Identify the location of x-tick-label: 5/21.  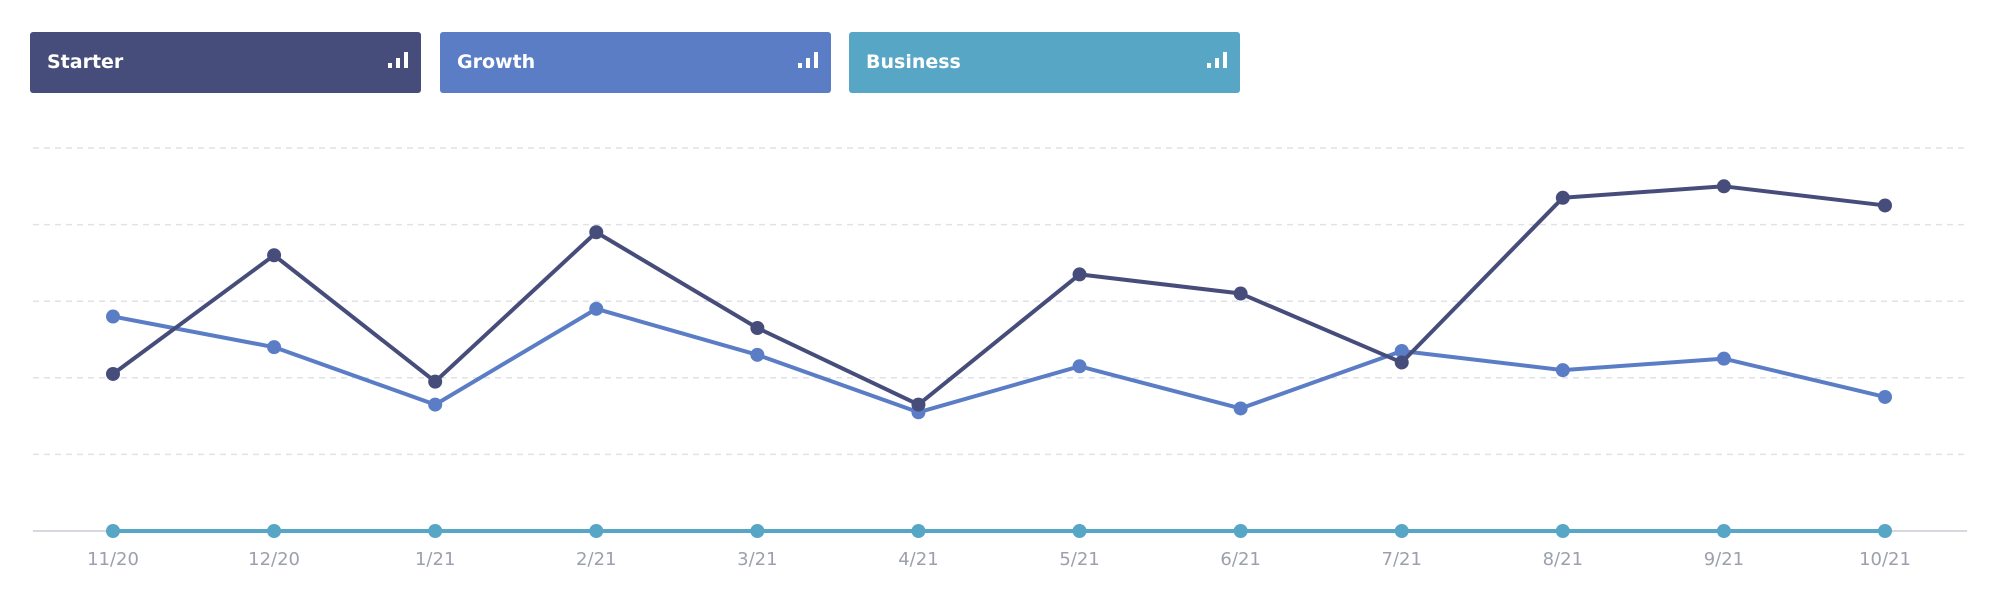
(1079, 559).